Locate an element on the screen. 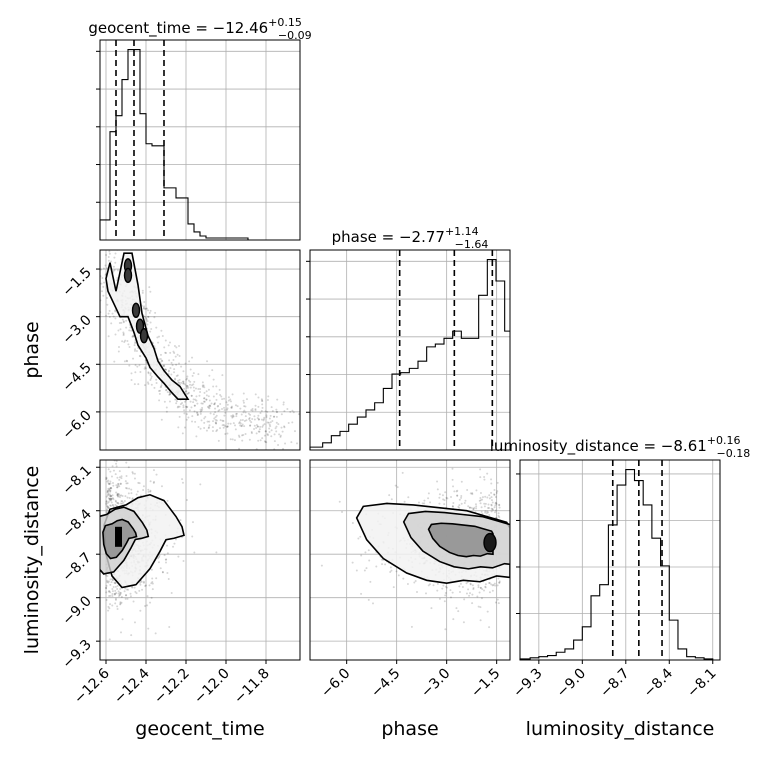 The width and height of the screenshot is (760, 760). histogram-step is located at coordinates (619, 564).